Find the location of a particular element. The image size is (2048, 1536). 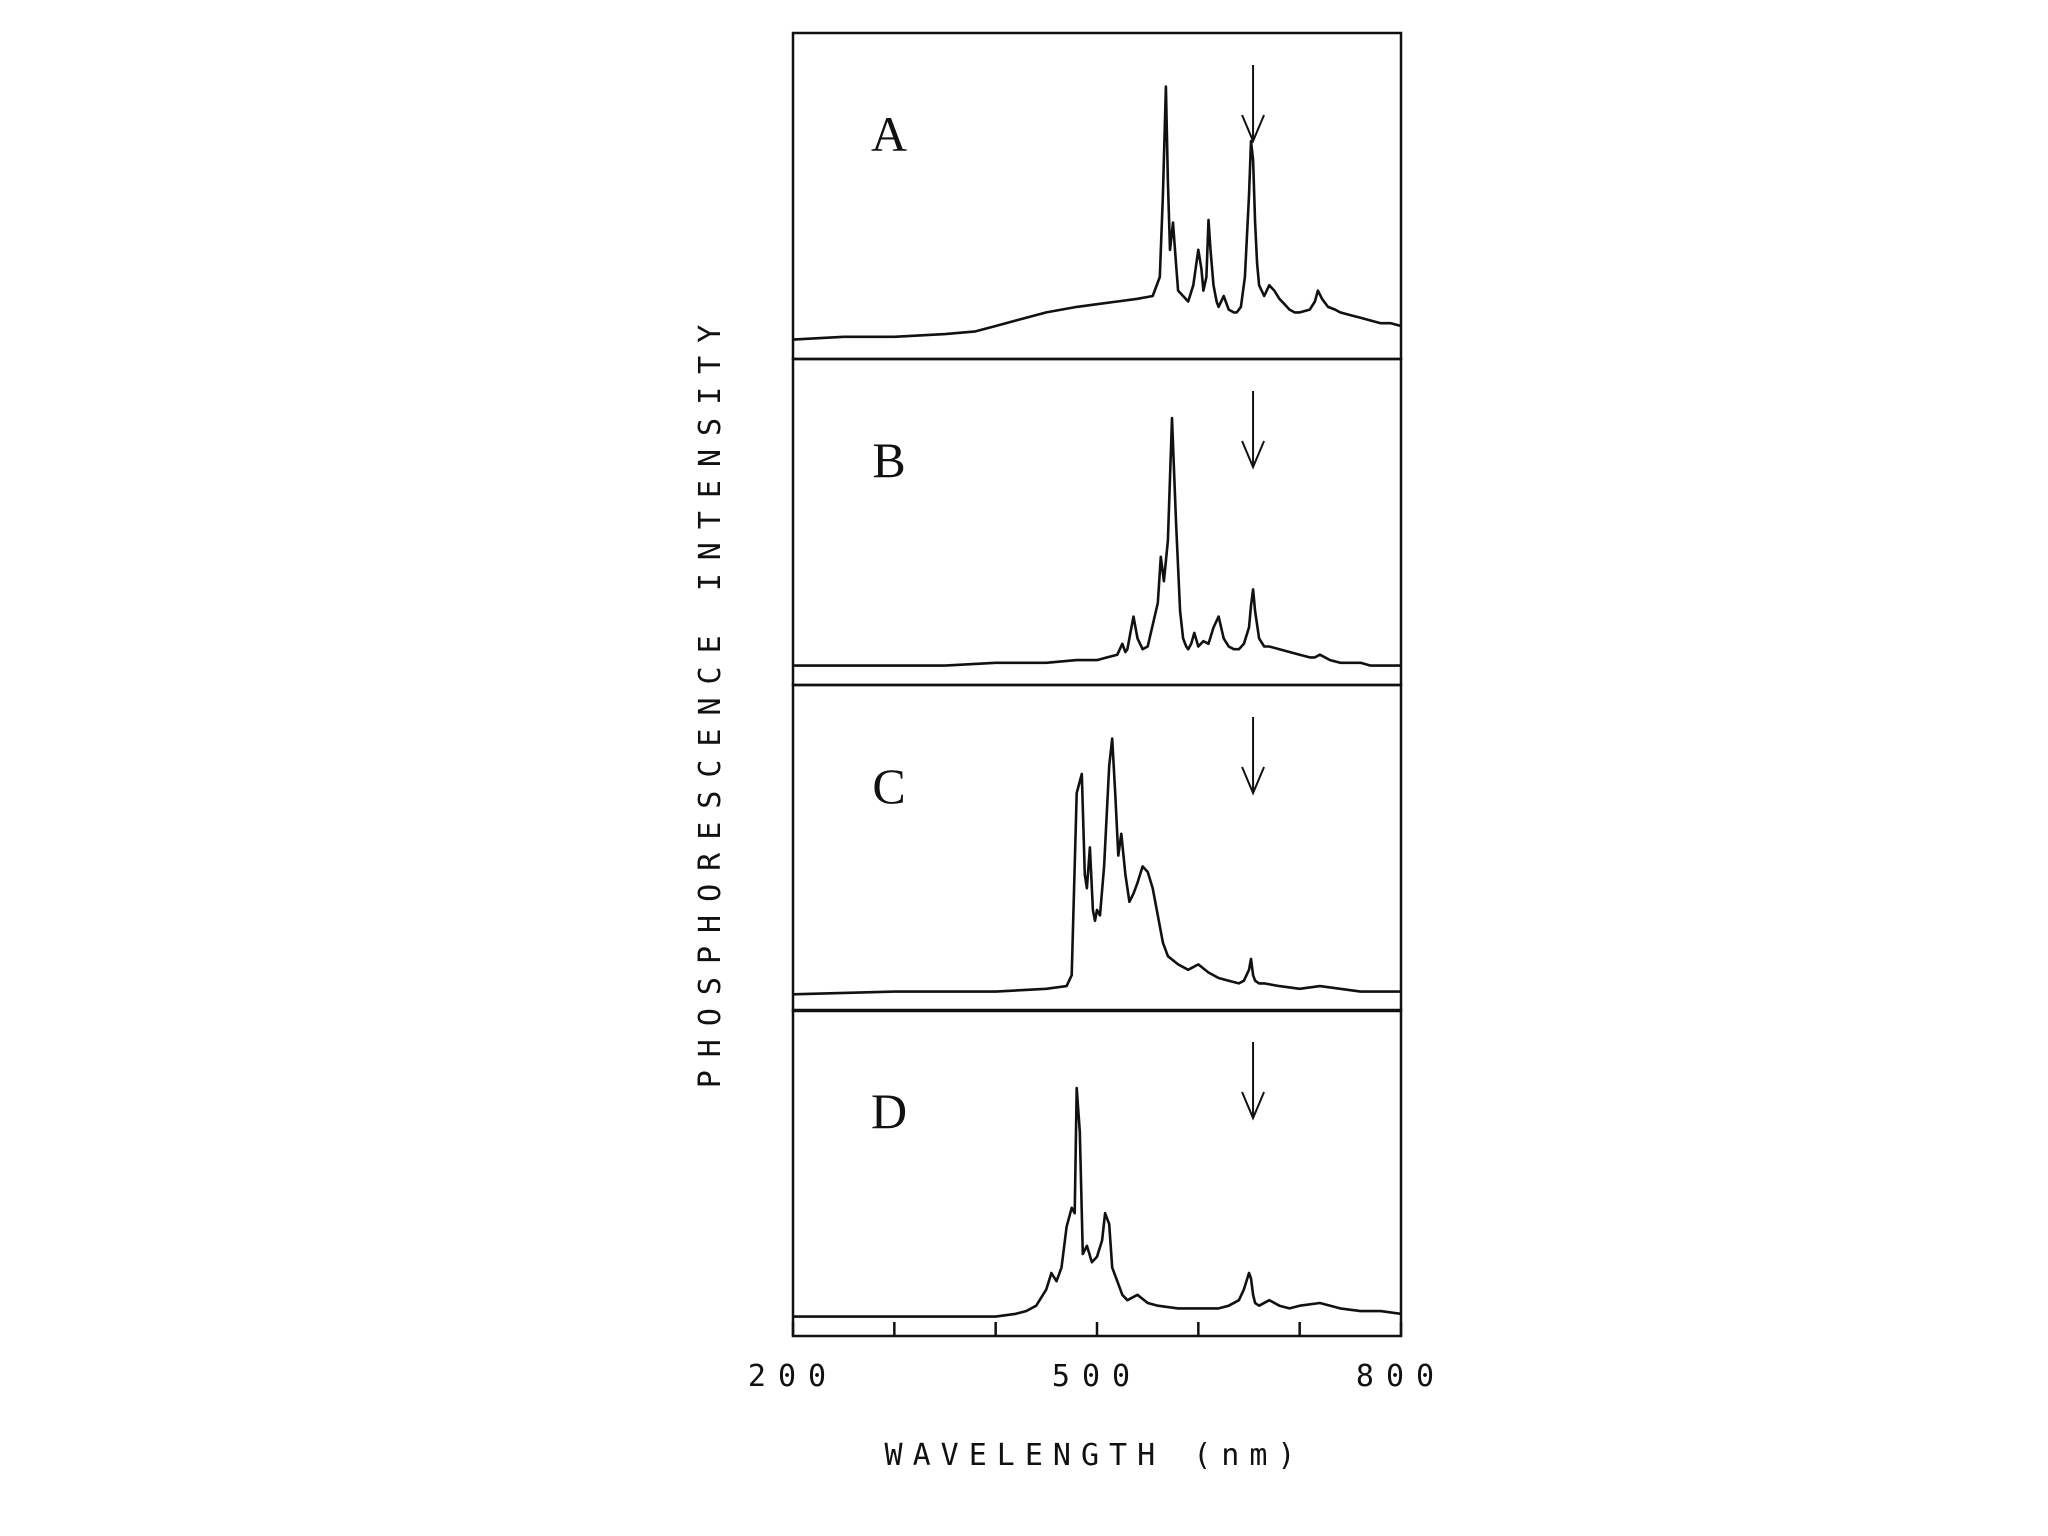

panel-a: A is located at coordinates (1097, 196).